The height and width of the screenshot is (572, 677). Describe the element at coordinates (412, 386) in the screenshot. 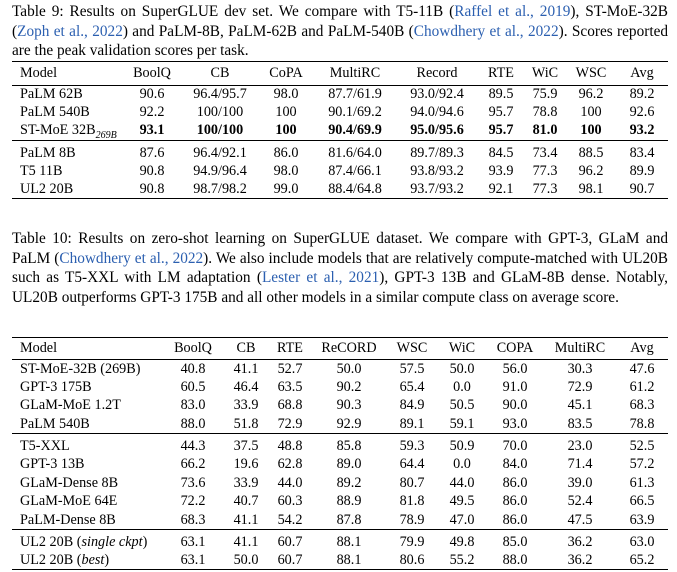

I see `score-cell: 65.4` at that location.